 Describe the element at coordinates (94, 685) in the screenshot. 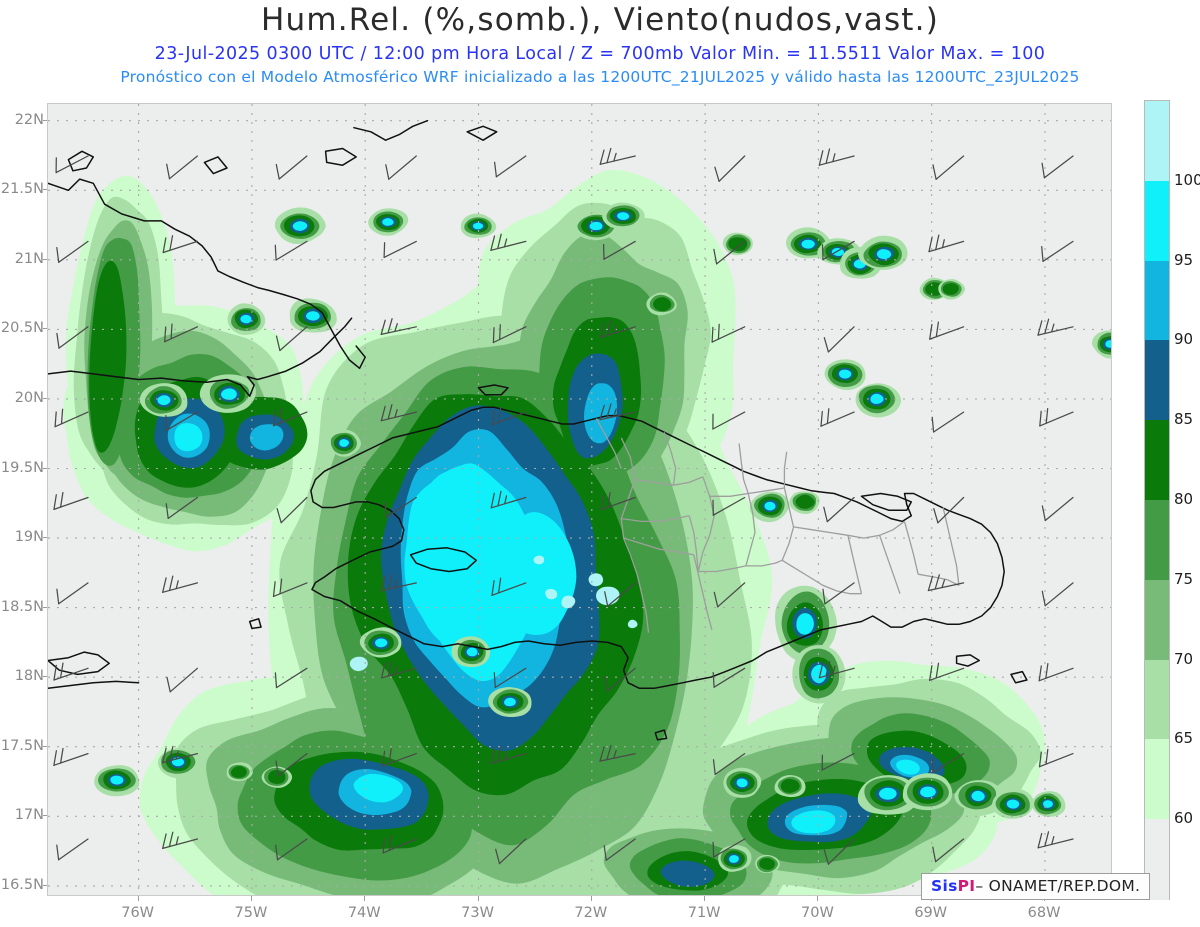

I see `coastline-jamaica-s` at that location.